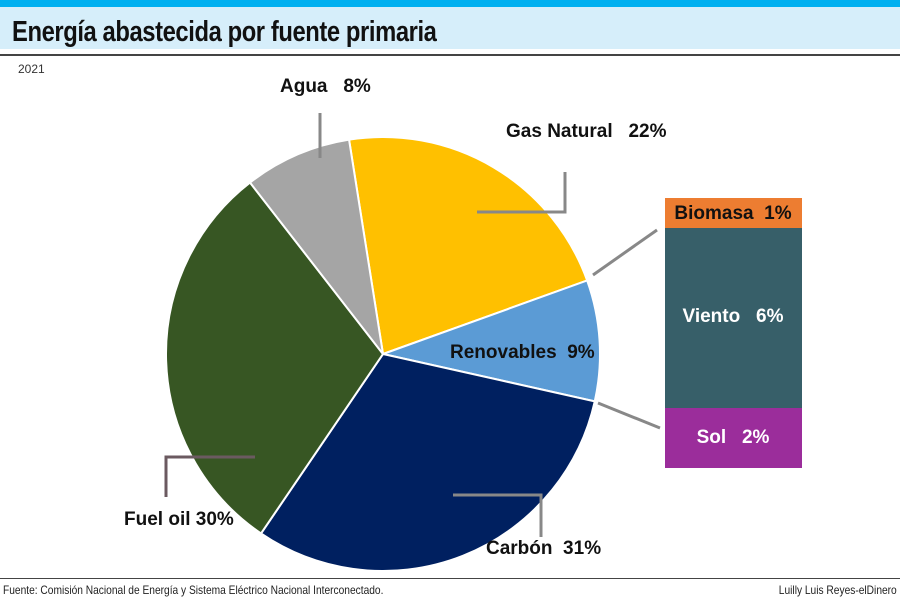 The width and height of the screenshot is (900, 609). I want to click on leader-fuel, so click(209, 476).